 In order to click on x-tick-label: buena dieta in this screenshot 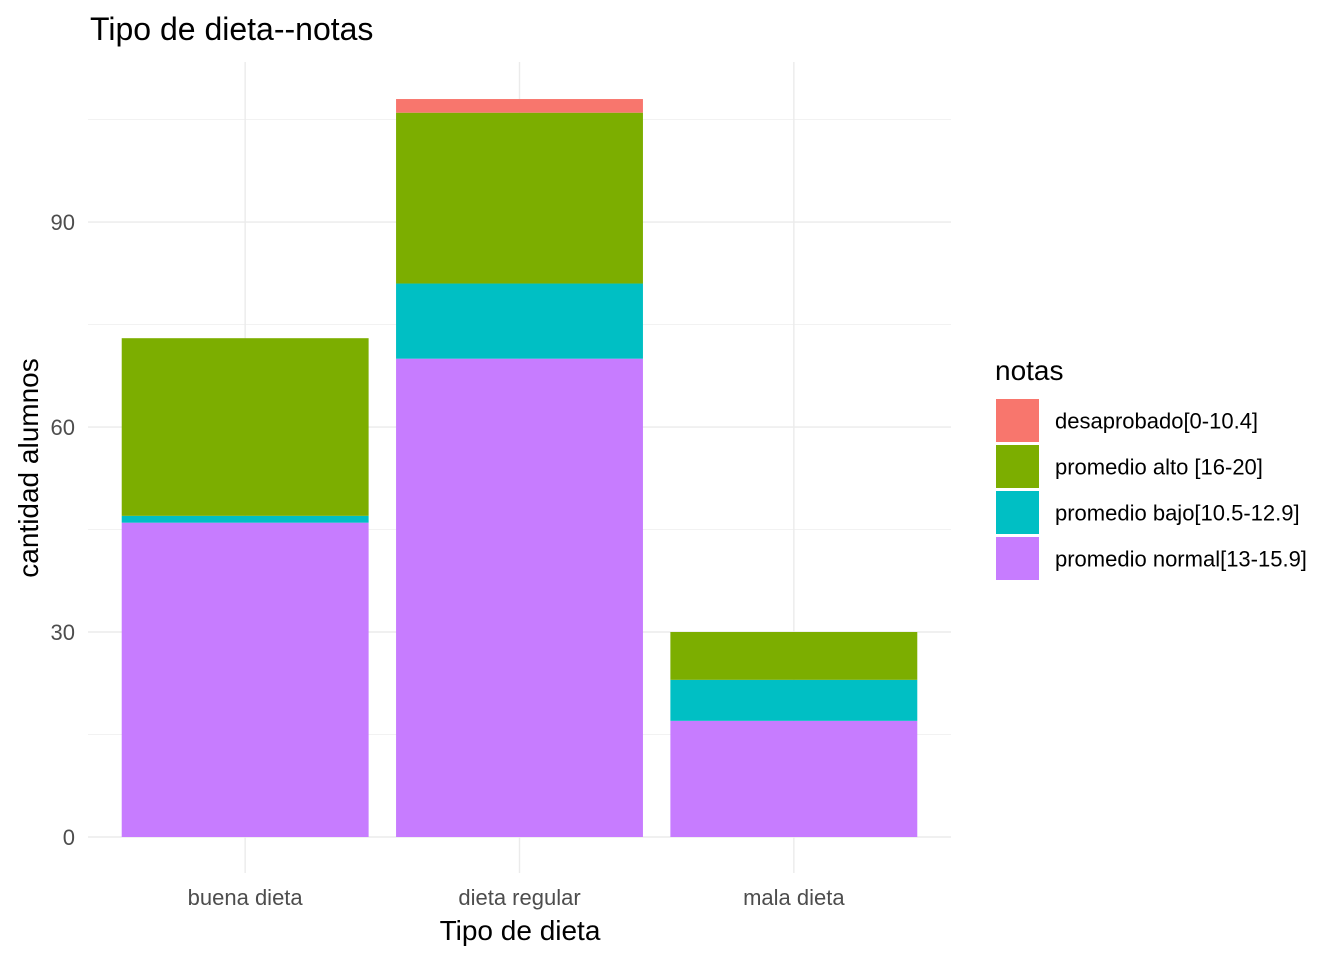, I will do `click(246, 897)`.